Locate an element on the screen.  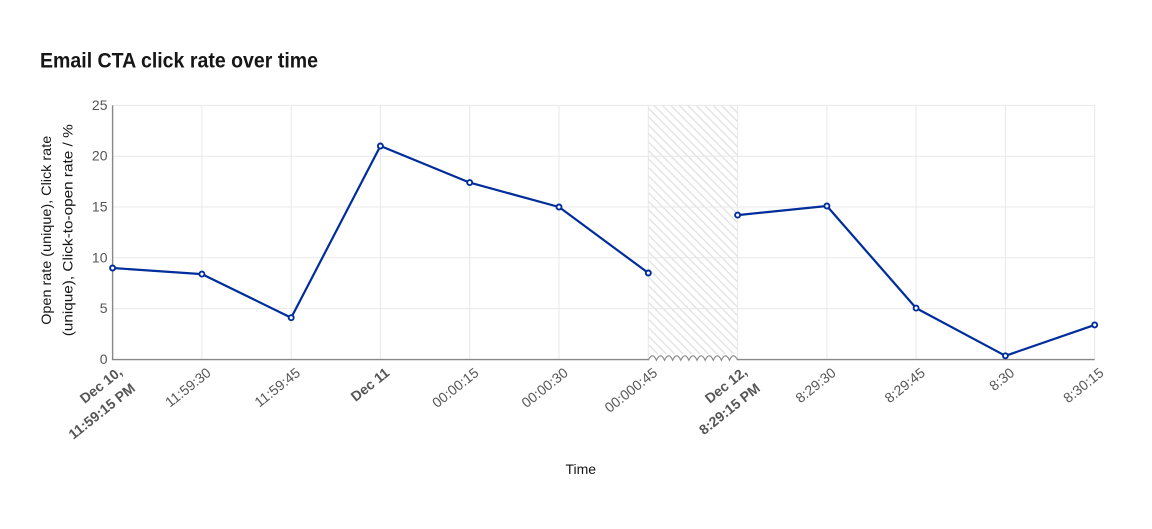
svg-text: 0 is located at coordinates (104, 359).